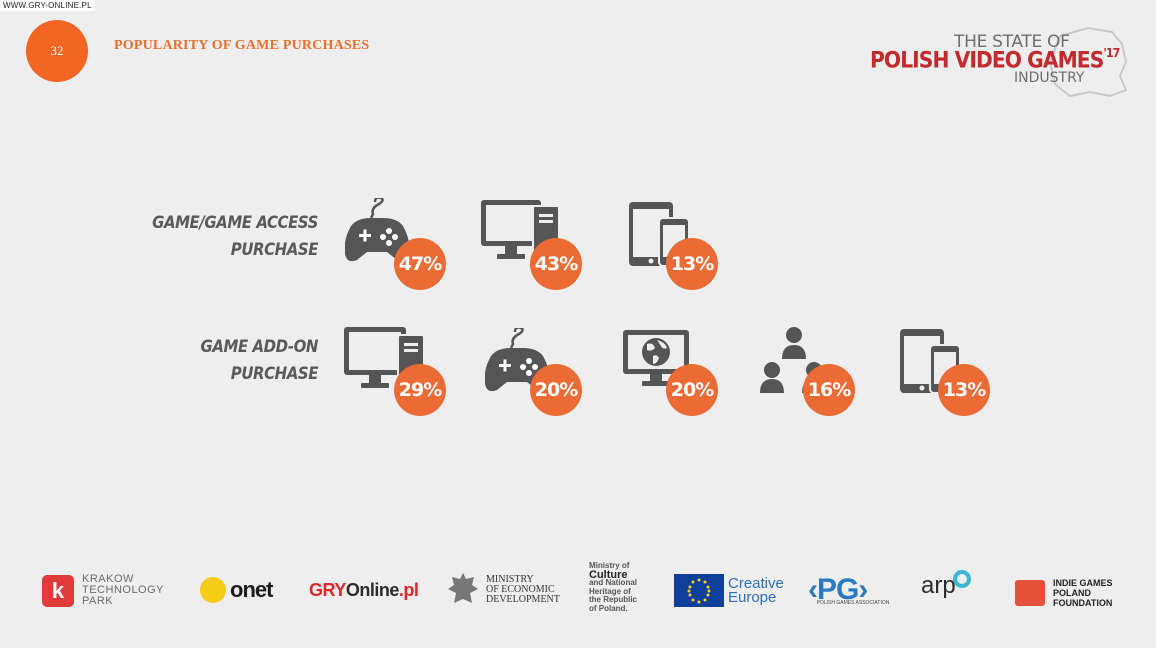 Image resolution: width=1156 pixels, height=648 pixels. What do you see at coordinates (756, 583) in the screenshot?
I see `ce-line1: Creative` at bounding box center [756, 583].